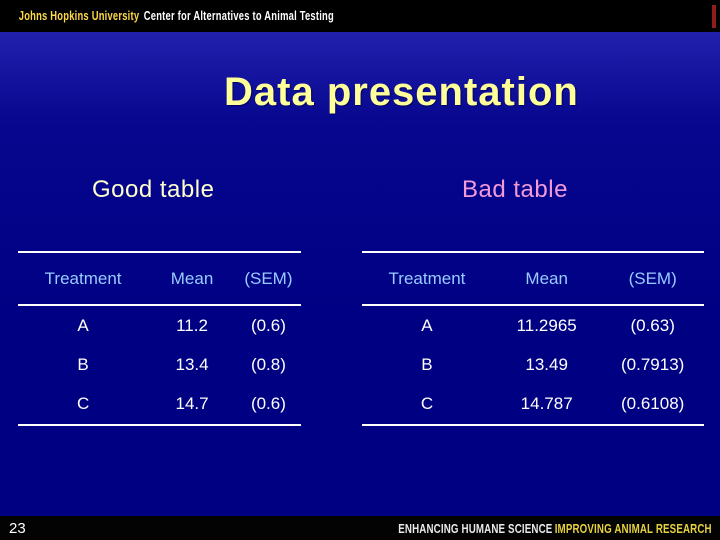 This screenshot has width=720, height=540. What do you see at coordinates (401, 92) in the screenshot?
I see `slide-title: Data presentation` at bounding box center [401, 92].